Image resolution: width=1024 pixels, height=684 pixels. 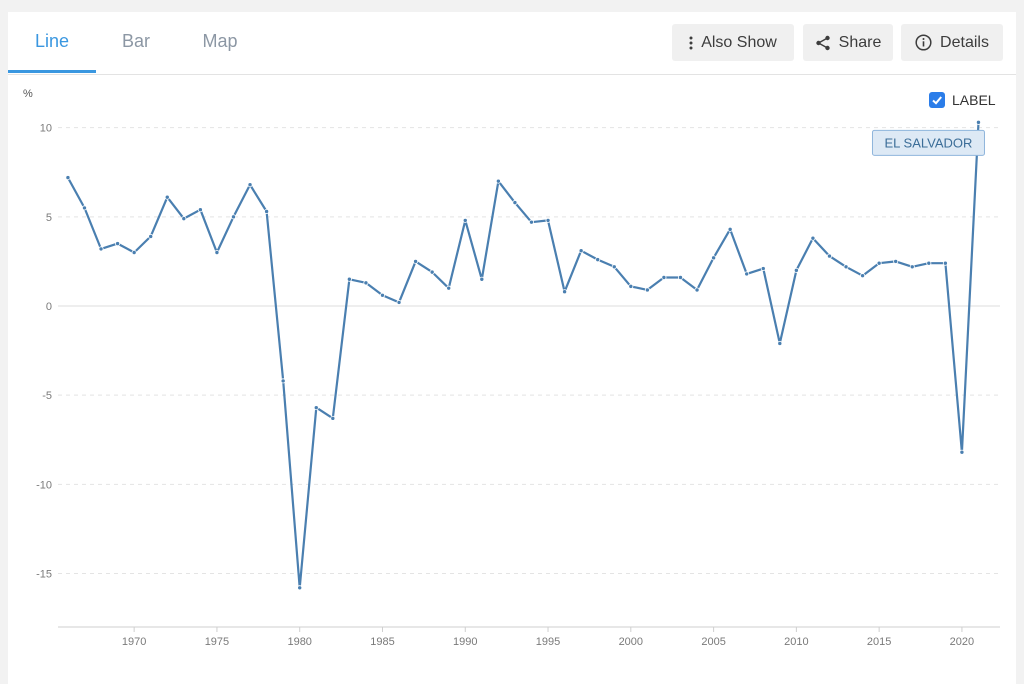 I want to click on y-tick-label: -5, so click(x=47, y=396).